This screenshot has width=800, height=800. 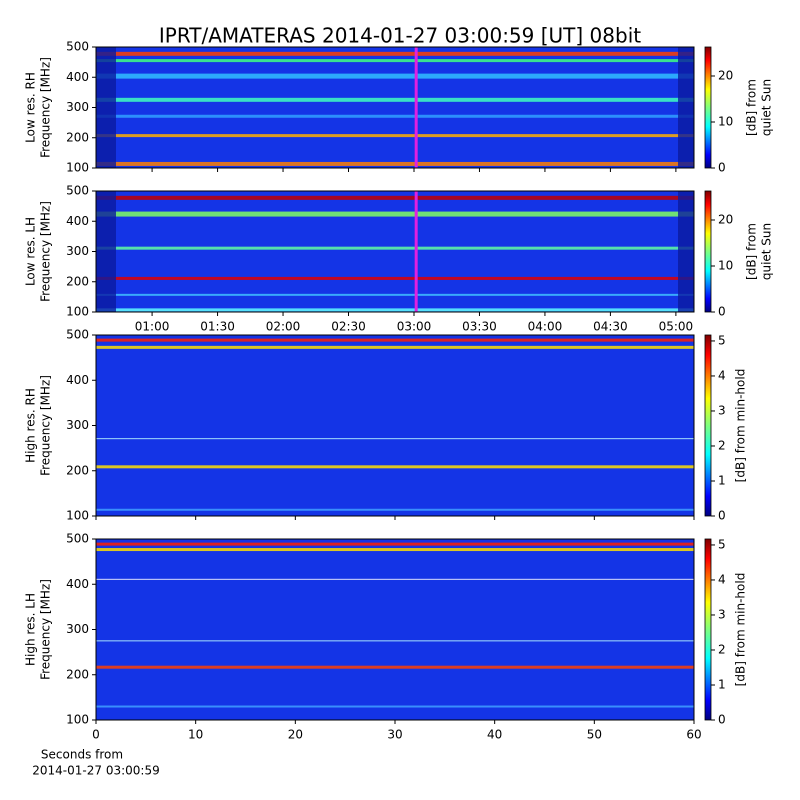 What do you see at coordinates (394, 735) in the screenshot?
I see `x-tick-label: 30` at bounding box center [394, 735].